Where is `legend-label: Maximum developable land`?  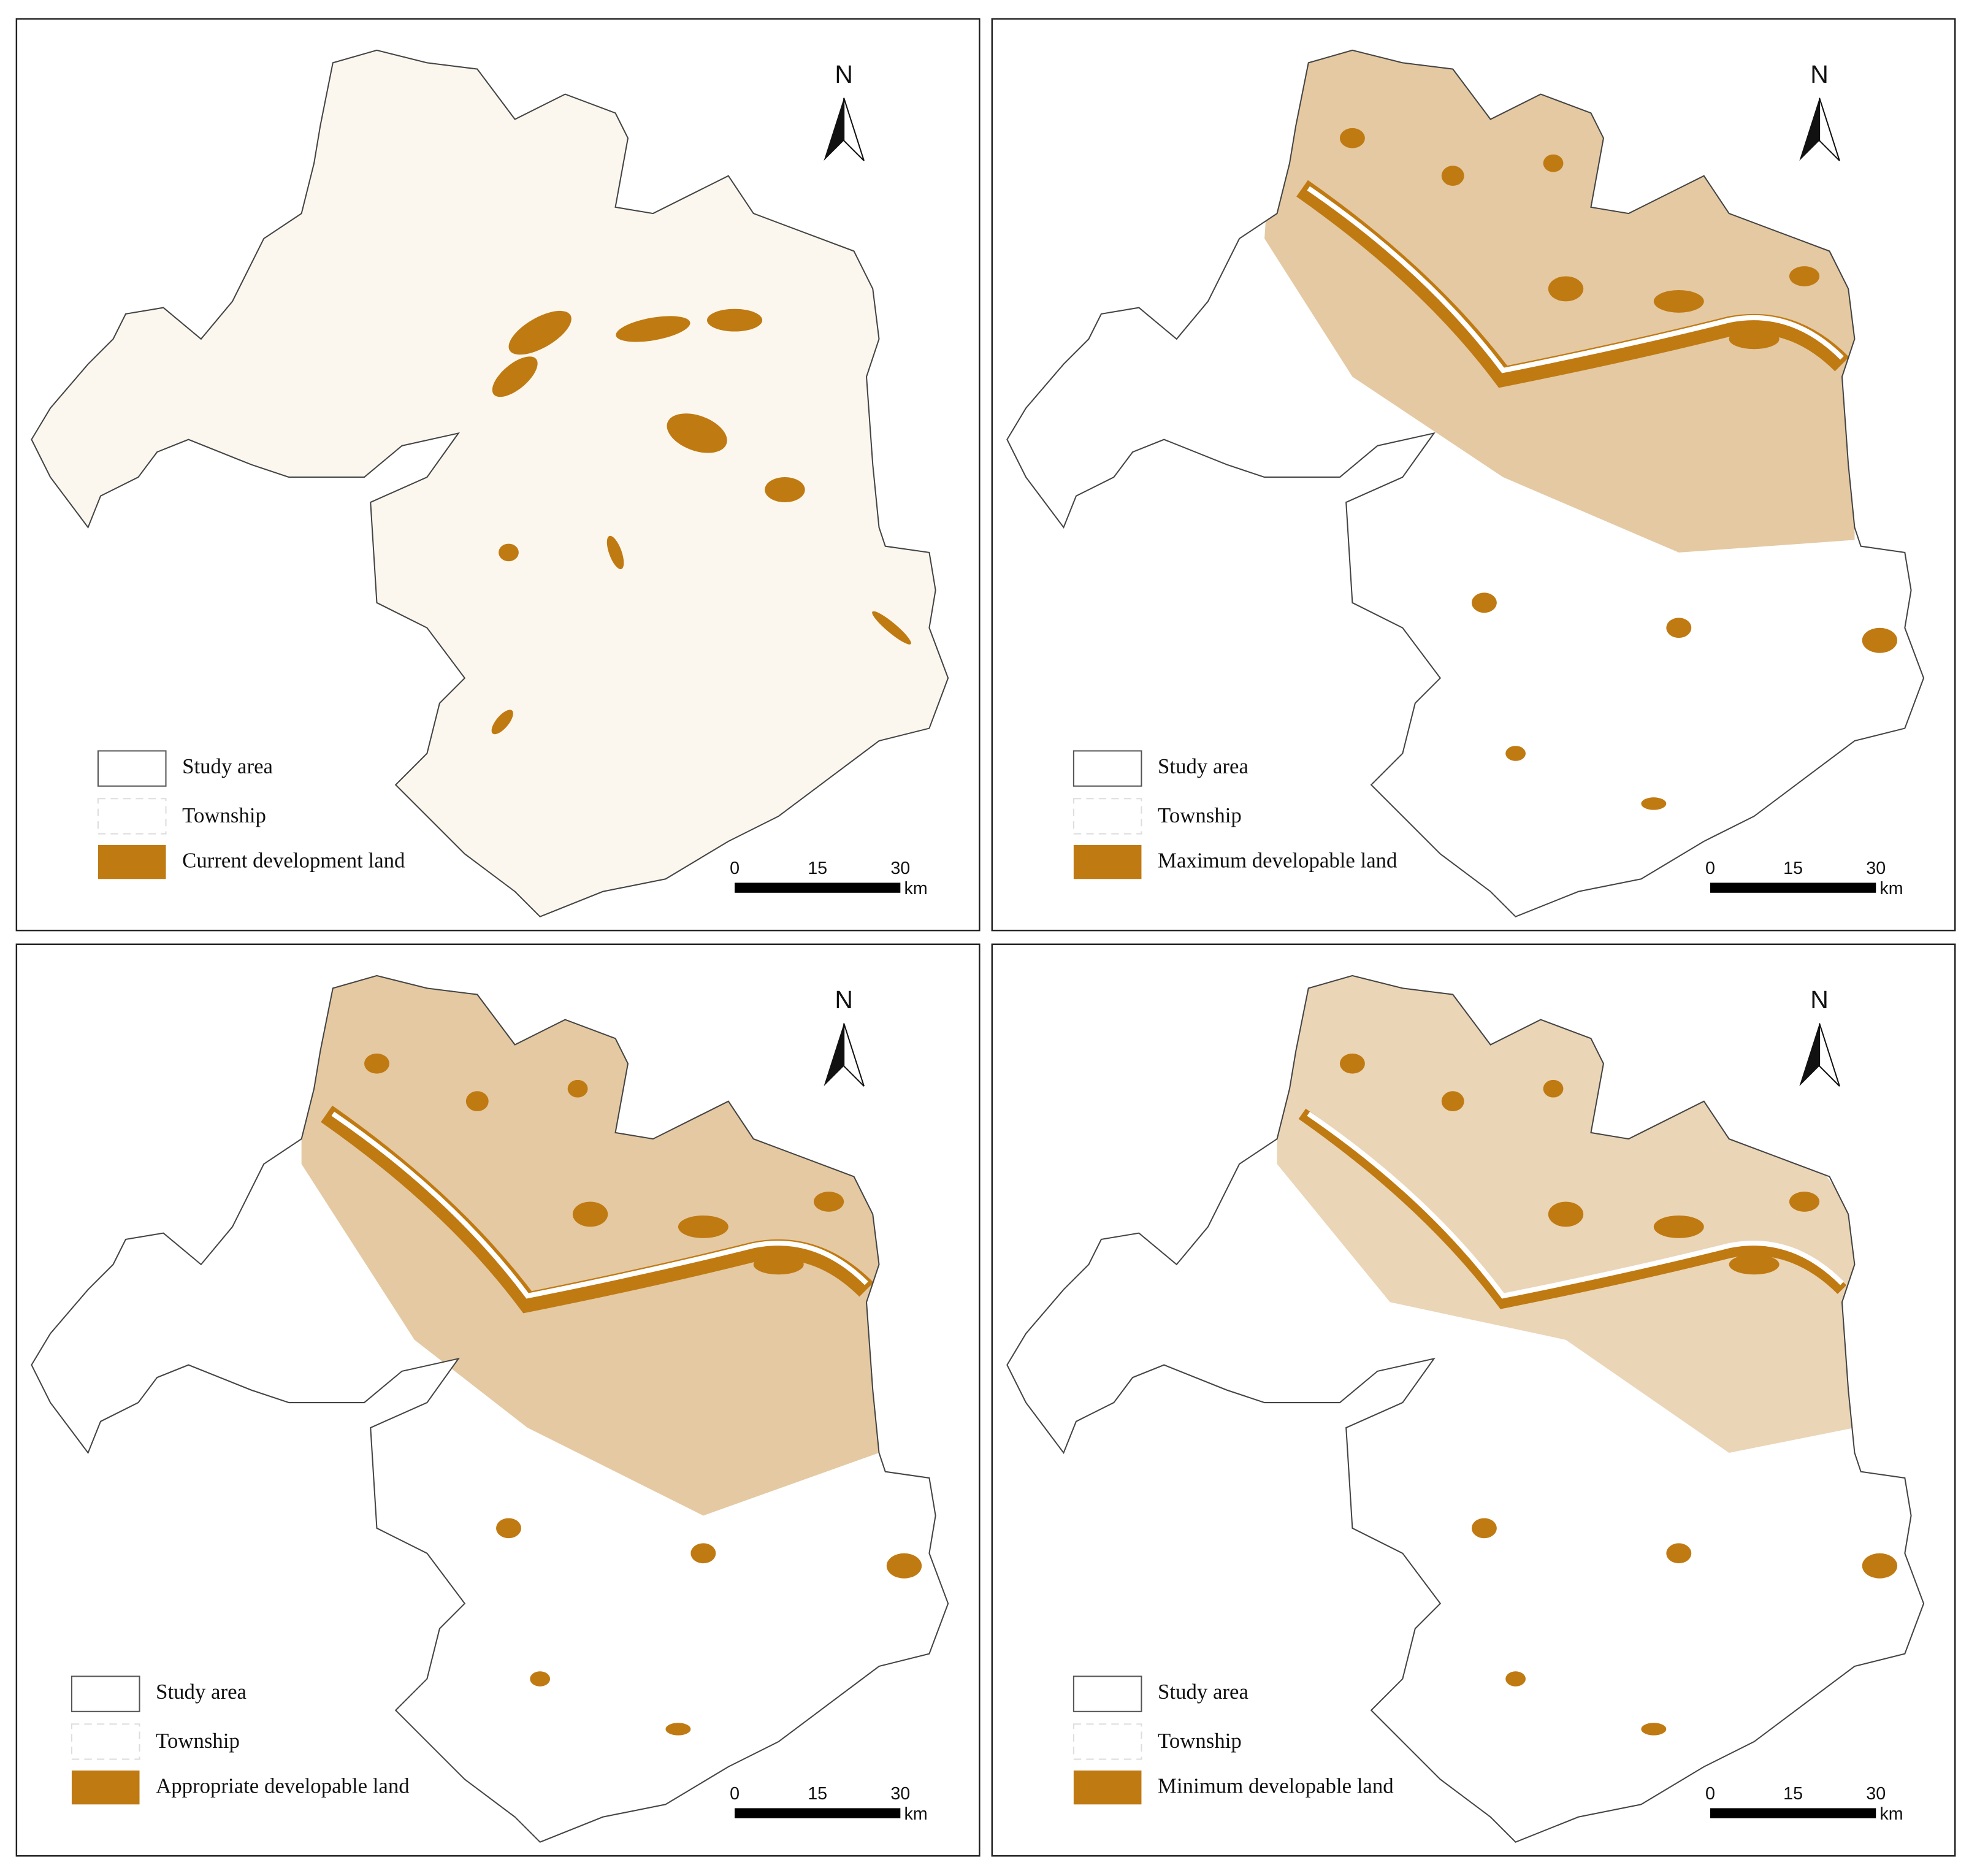
legend-label: Maximum developable land is located at coordinates (1277, 861).